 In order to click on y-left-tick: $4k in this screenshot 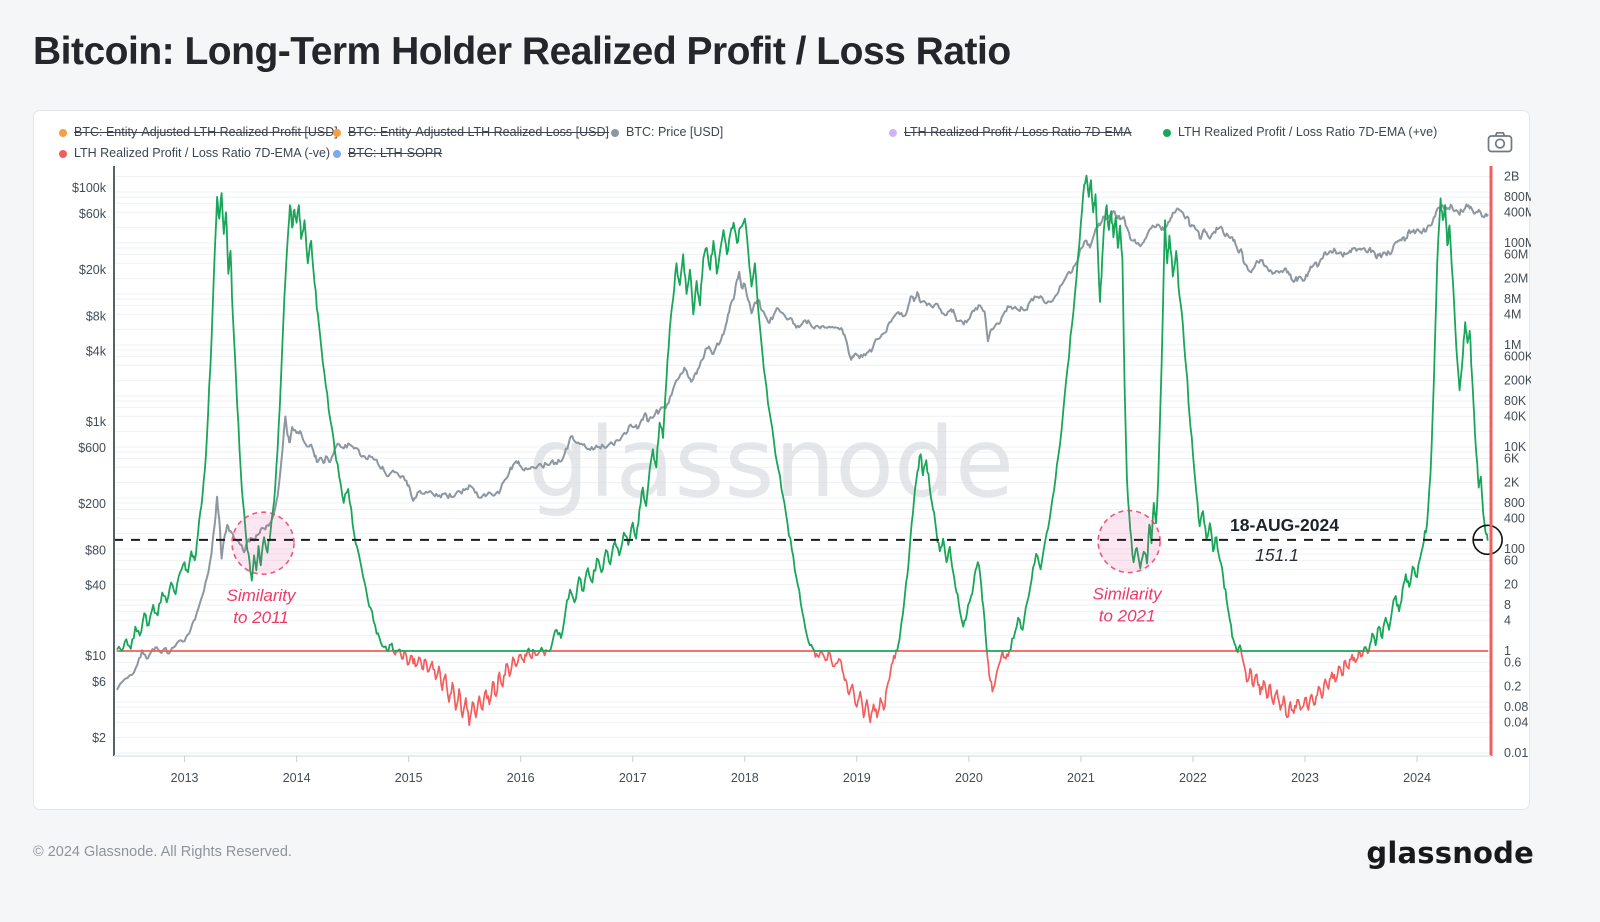, I will do `click(96, 352)`.